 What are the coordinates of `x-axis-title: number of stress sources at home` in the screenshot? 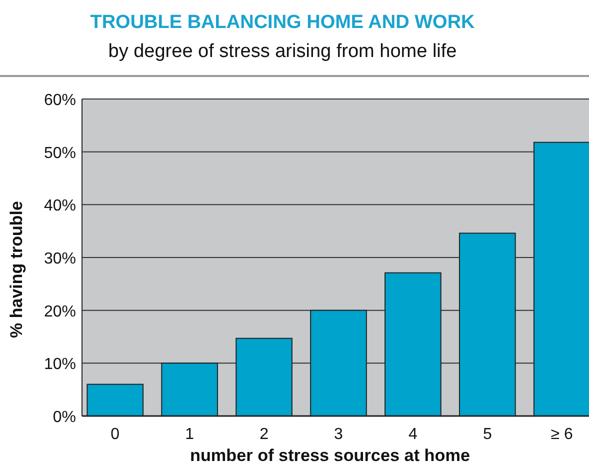 It's located at (330, 455).